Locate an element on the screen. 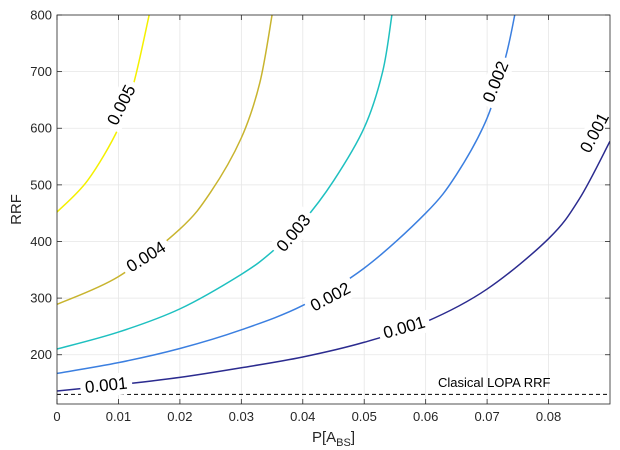 Image resolution: width=620 pixels, height=450 pixels. y-tick-label: 300 is located at coordinates (41, 298).